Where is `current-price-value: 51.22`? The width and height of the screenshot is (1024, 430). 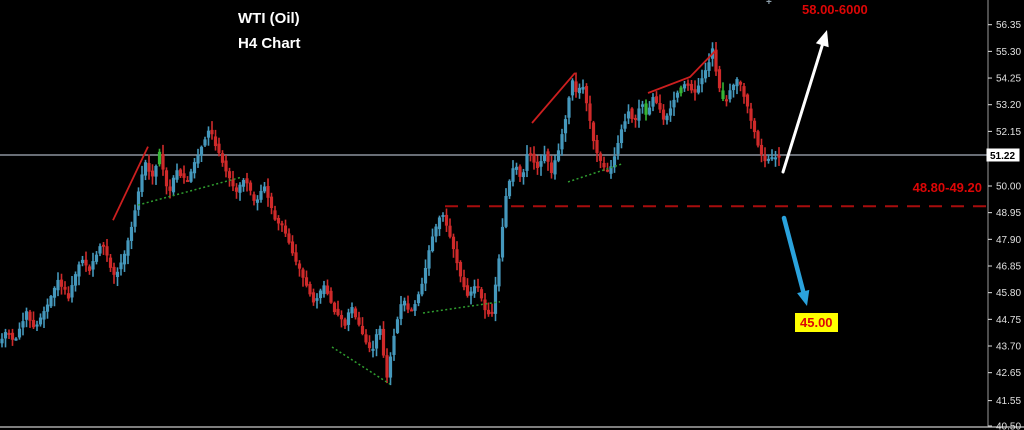 current-price-value: 51.22 is located at coordinates (1002, 156).